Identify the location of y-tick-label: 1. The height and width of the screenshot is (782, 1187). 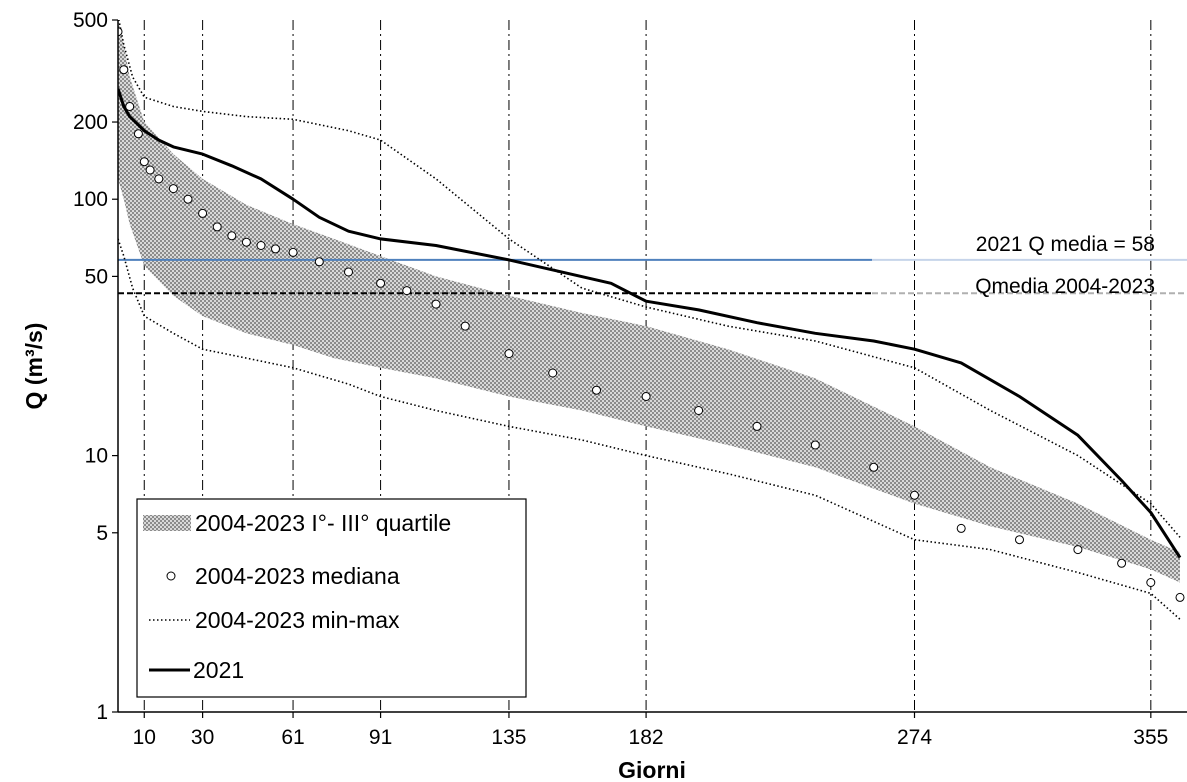
(102, 712).